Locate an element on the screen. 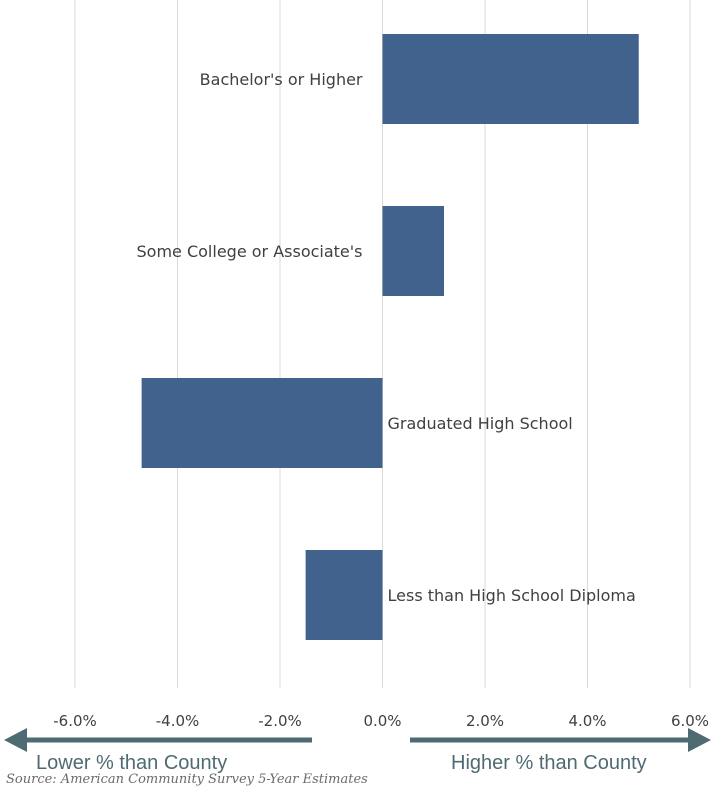  left-arrowhead is located at coordinates (15, 740).